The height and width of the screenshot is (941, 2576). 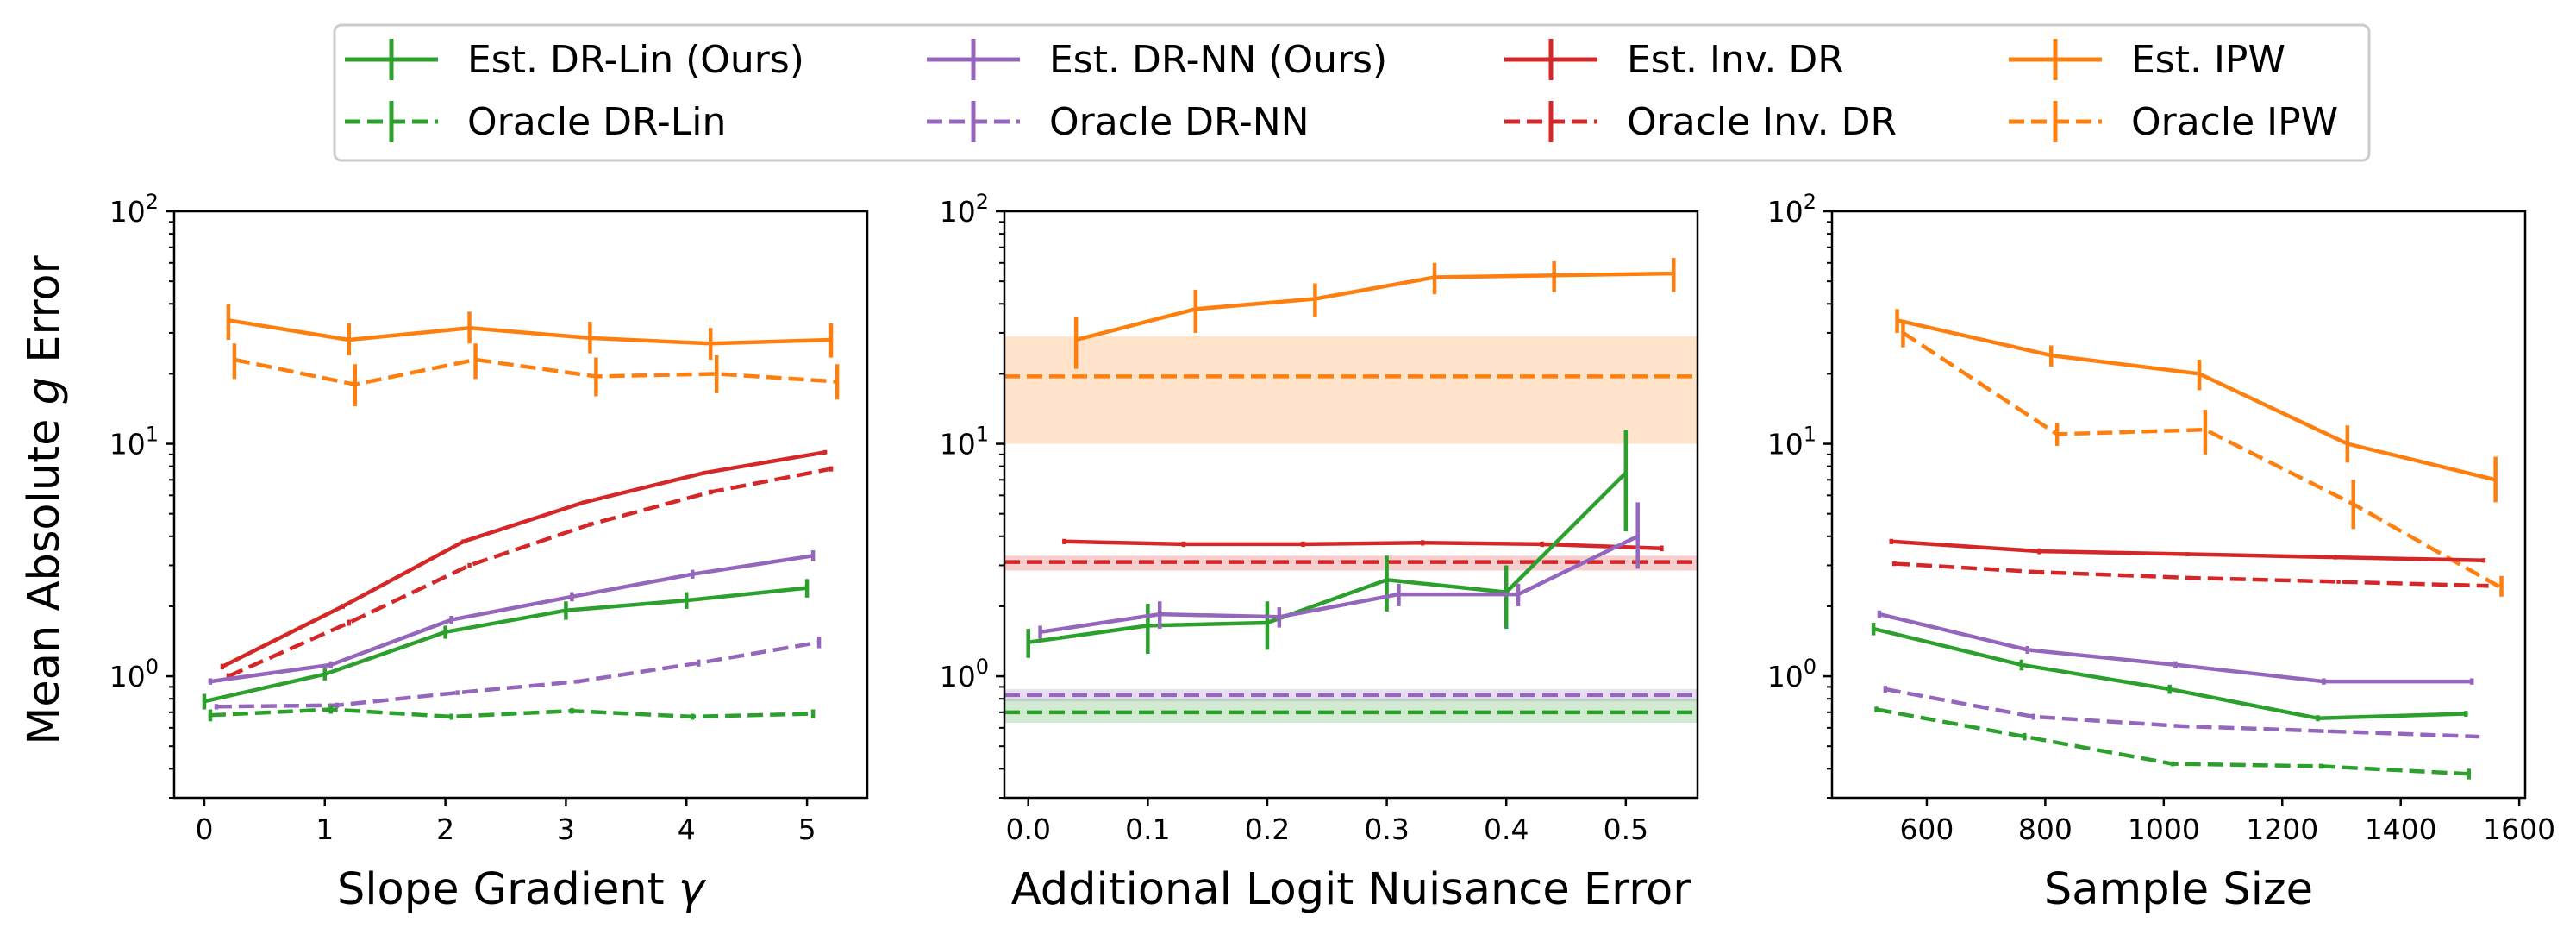 What do you see at coordinates (596, 122) in the screenshot?
I see `legend-label: Oracle DR-Lin` at bounding box center [596, 122].